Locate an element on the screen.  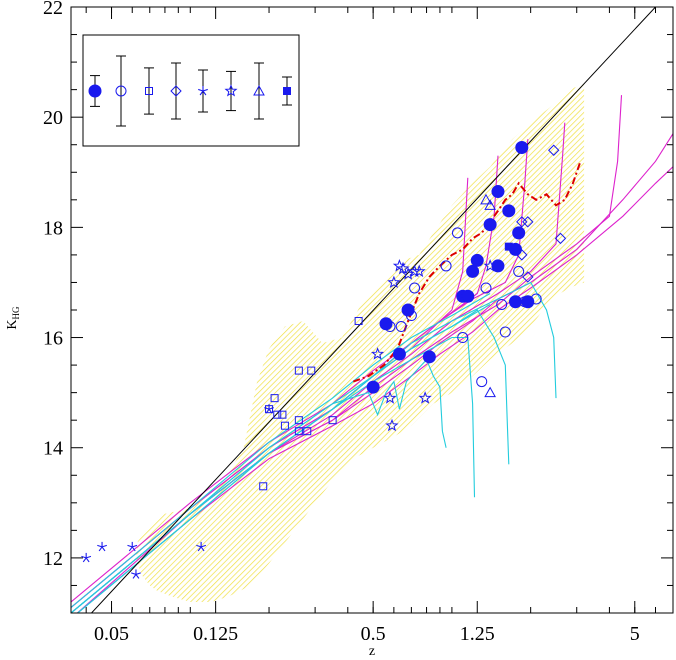
y-tick-label-2: 16 is located at coordinates (53, 339).